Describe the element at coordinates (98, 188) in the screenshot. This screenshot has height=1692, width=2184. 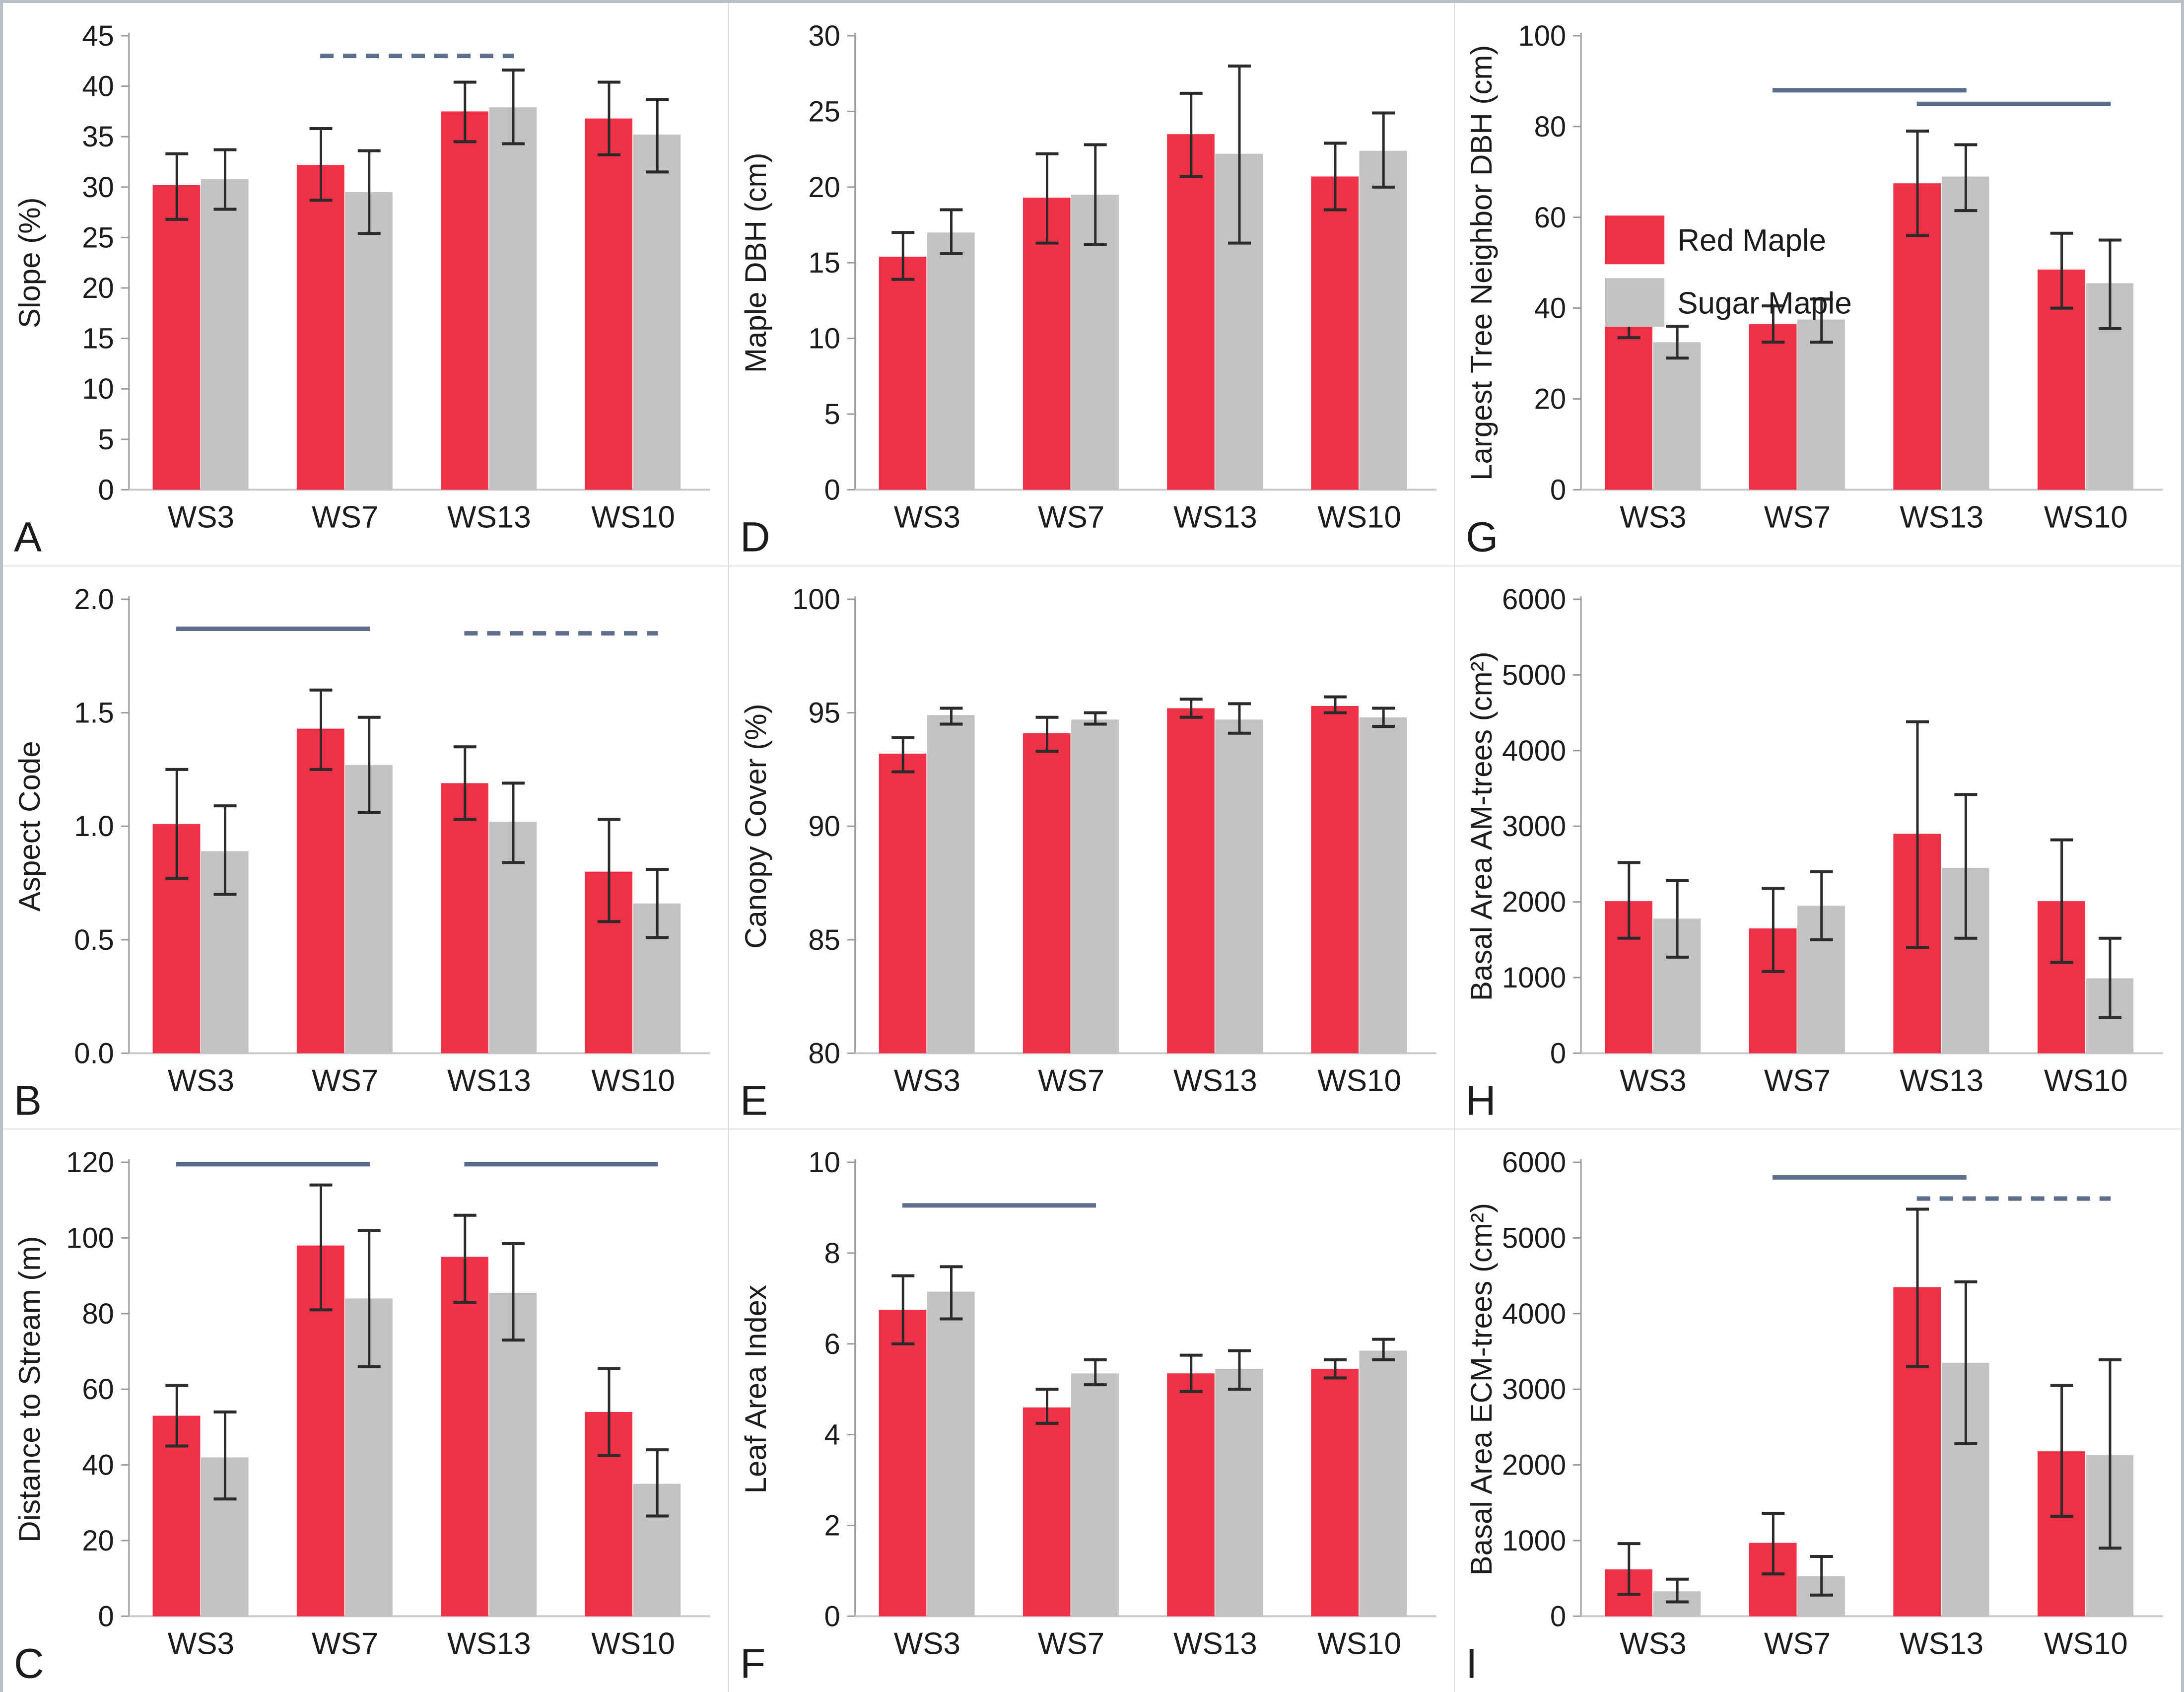
I see `y-tick-label: 30` at that location.